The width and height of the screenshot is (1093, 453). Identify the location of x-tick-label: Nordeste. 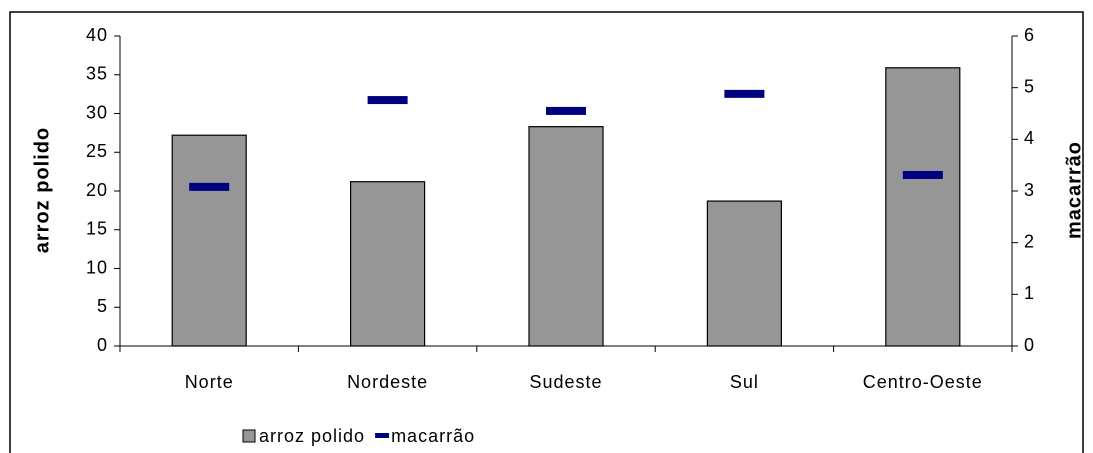
(387, 382).